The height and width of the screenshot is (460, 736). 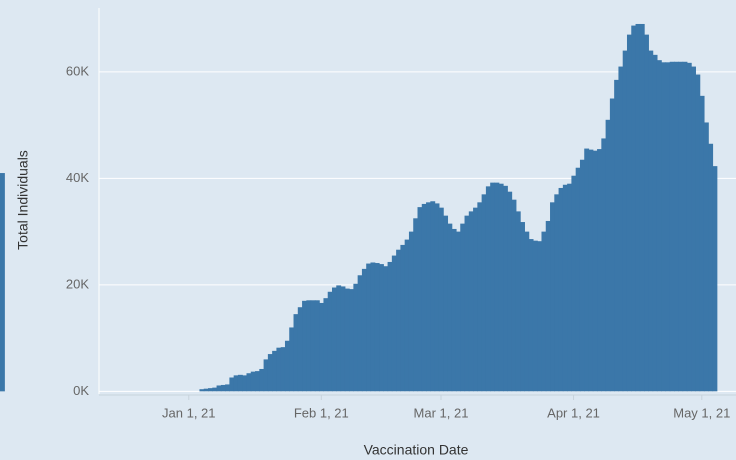 What do you see at coordinates (573, 412) in the screenshot?
I see `x-tick-label: Apr 1, 21` at bounding box center [573, 412].